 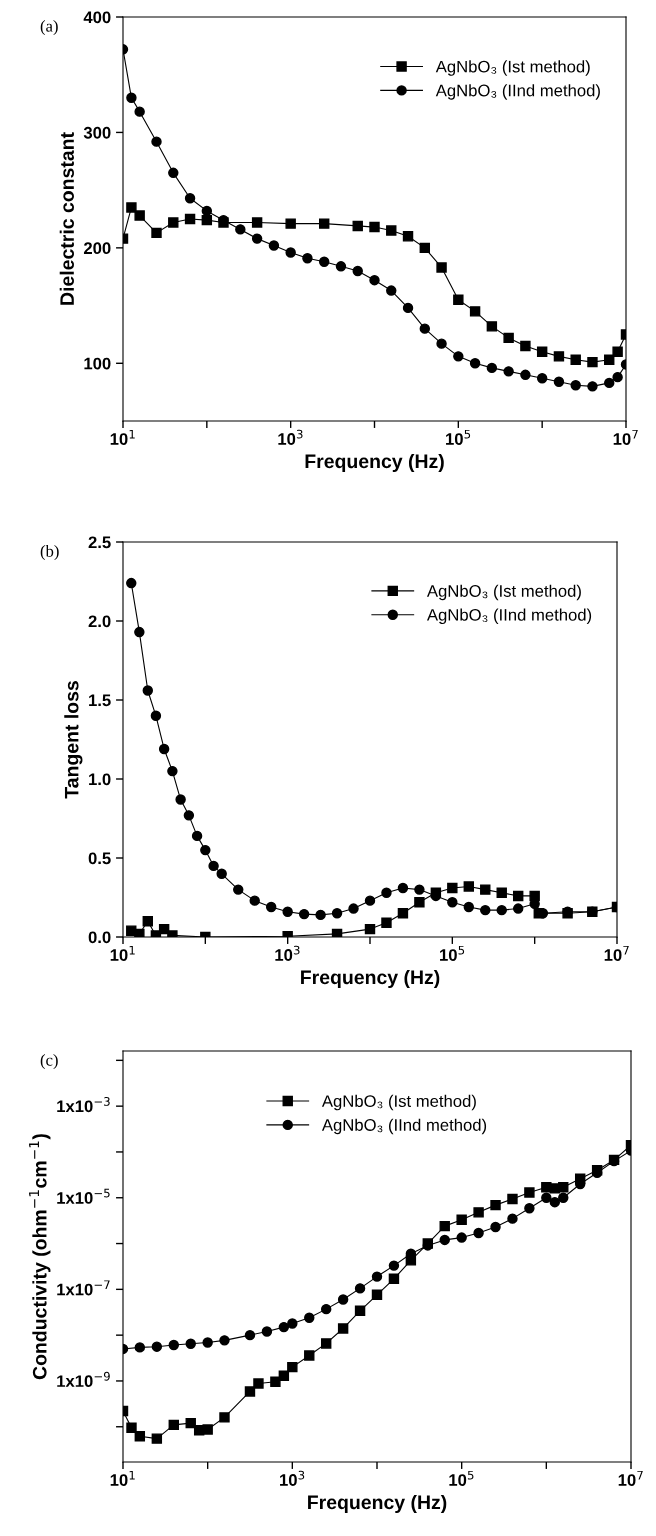 What do you see at coordinates (83, 1105) in the screenshot?
I see `y-tick-label: 1x10$^{−3}$` at bounding box center [83, 1105].